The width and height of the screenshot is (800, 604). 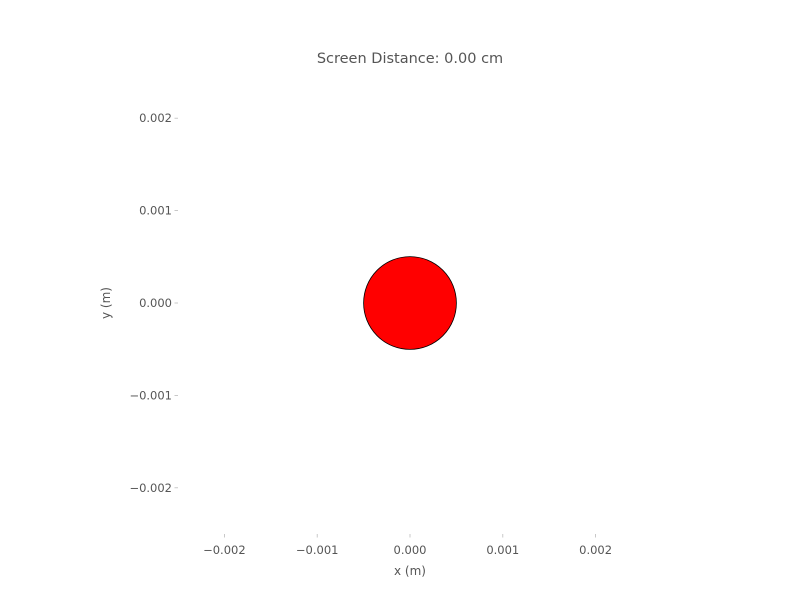 What do you see at coordinates (410, 571) in the screenshot?
I see `x-axis-label: x (m)` at bounding box center [410, 571].